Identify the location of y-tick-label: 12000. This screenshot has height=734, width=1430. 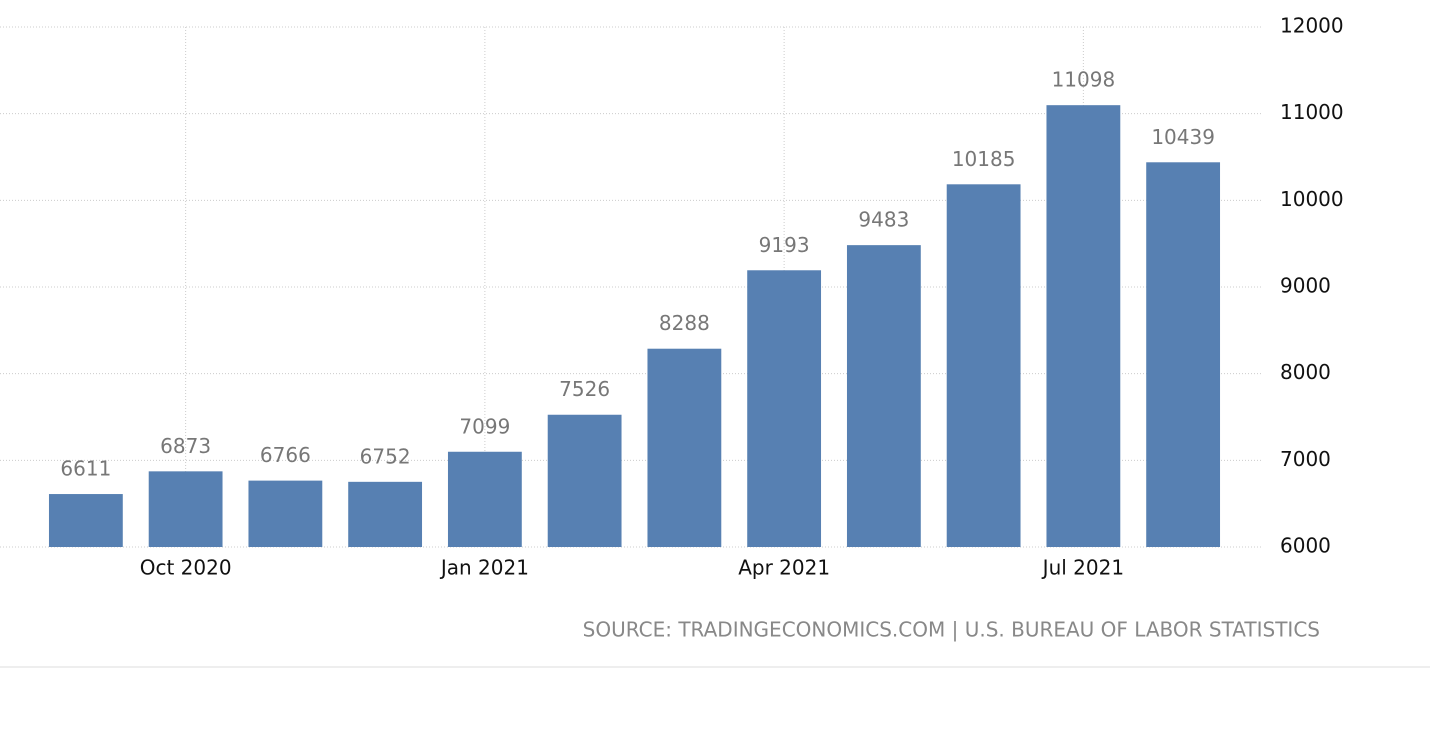
(1312, 26).